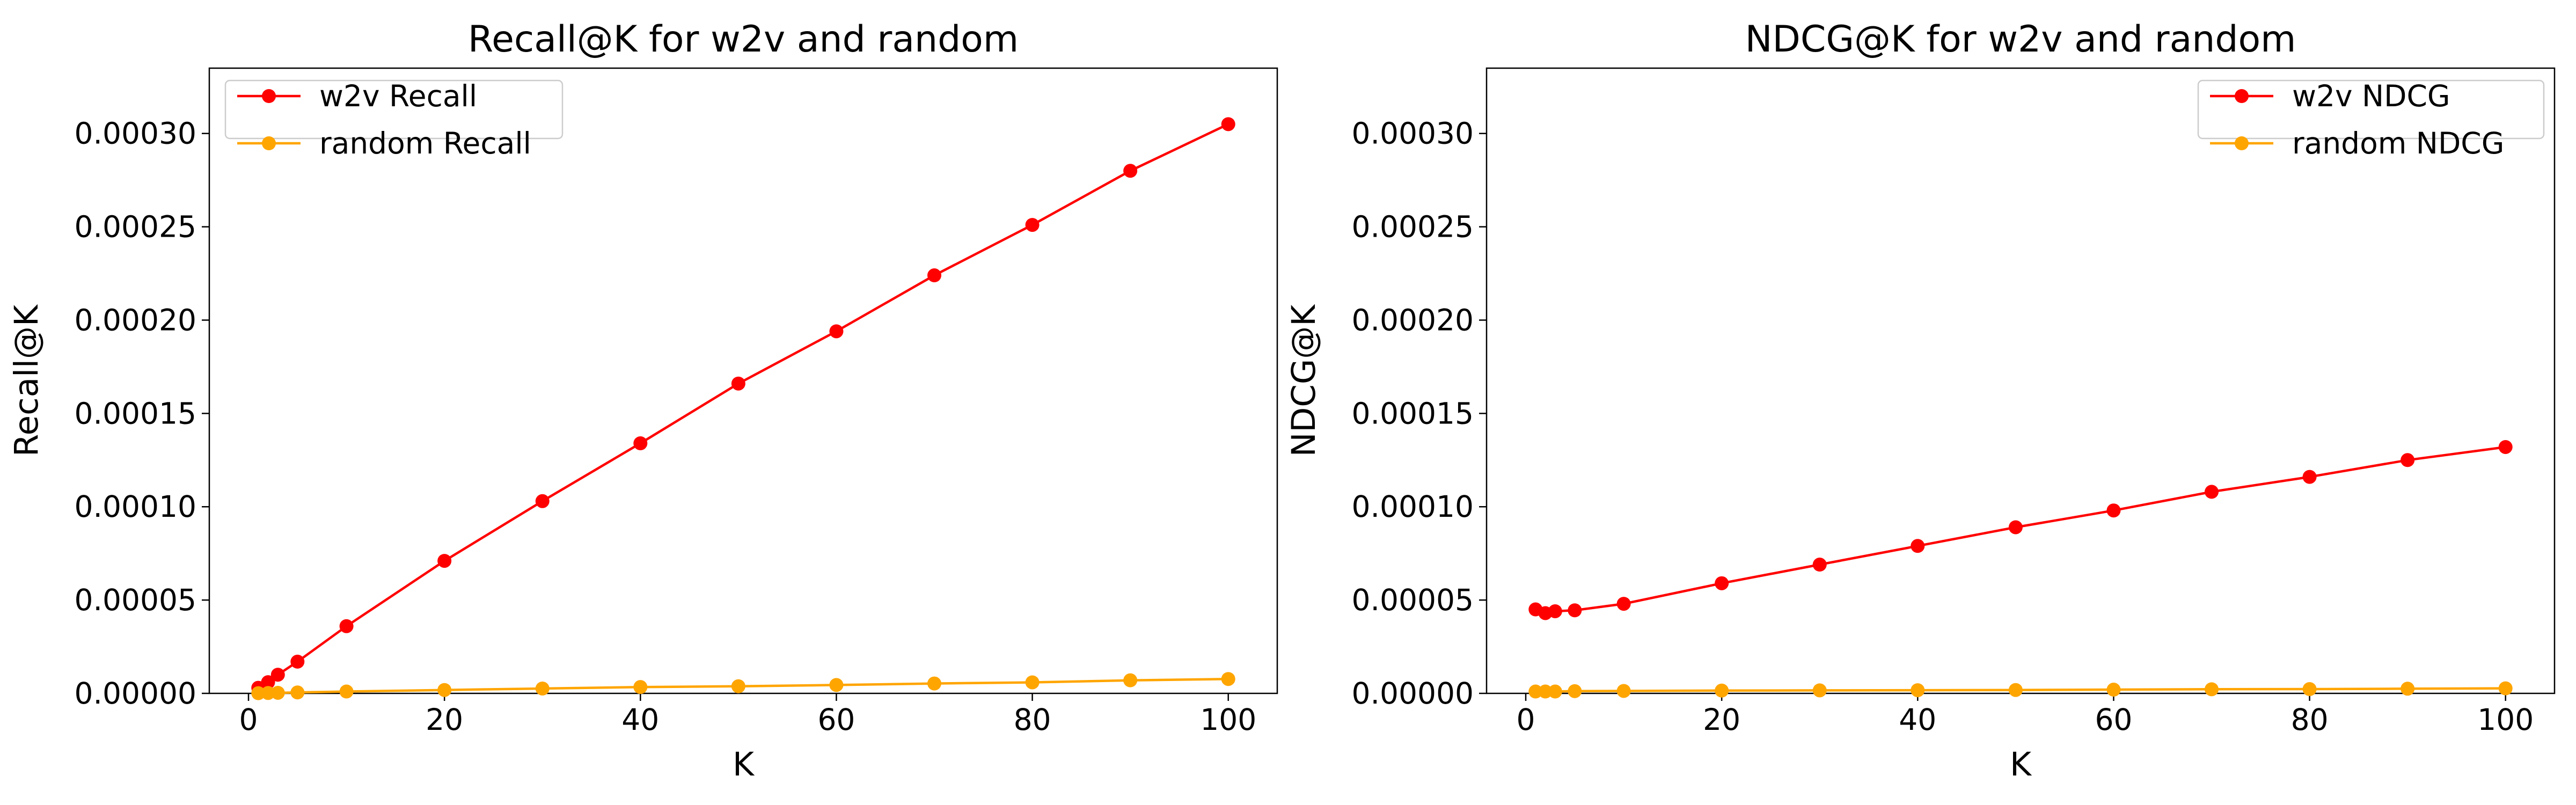 The height and width of the screenshot is (805, 2576). Describe the element at coordinates (1304, 380) in the screenshot. I see `y-axis-label: NDCG@K` at that location.